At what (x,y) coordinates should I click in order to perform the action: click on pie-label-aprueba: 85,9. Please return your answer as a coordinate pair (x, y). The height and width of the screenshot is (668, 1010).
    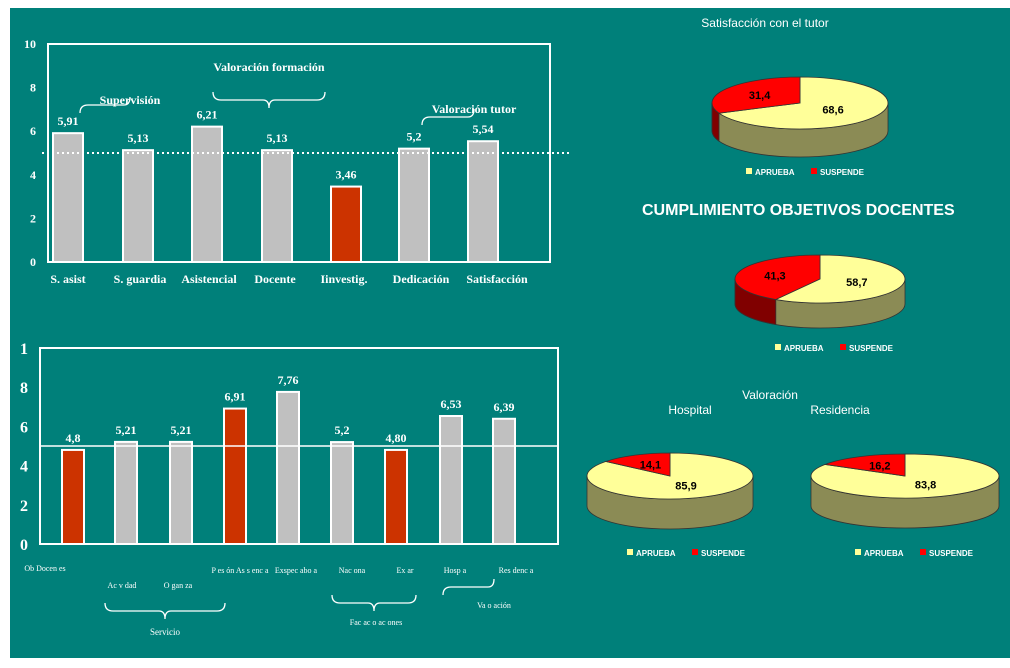
    Looking at the image, I should click on (685, 486).